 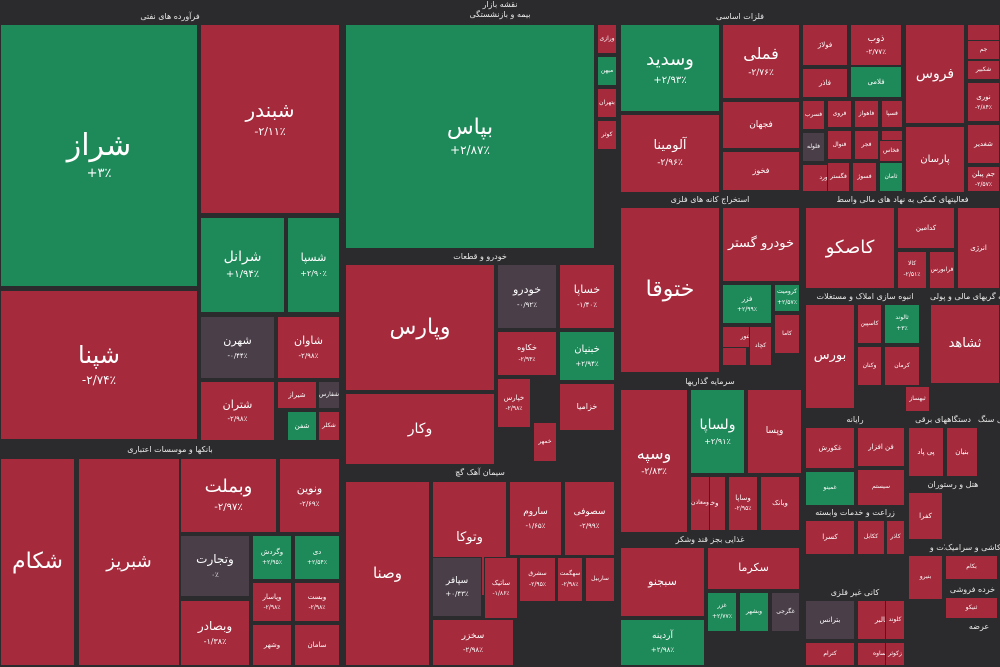 What do you see at coordinates (545, 442) in the screenshot?
I see `stock-tile: خمهر` at bounding box center [545, 442].